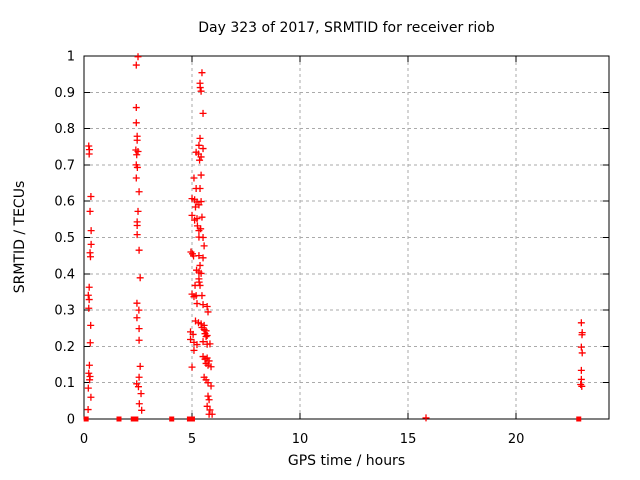  Describe the element at coordinates (346, 461) in the screenshot. I see `x-axis-label: GPS time / hours` at that location.